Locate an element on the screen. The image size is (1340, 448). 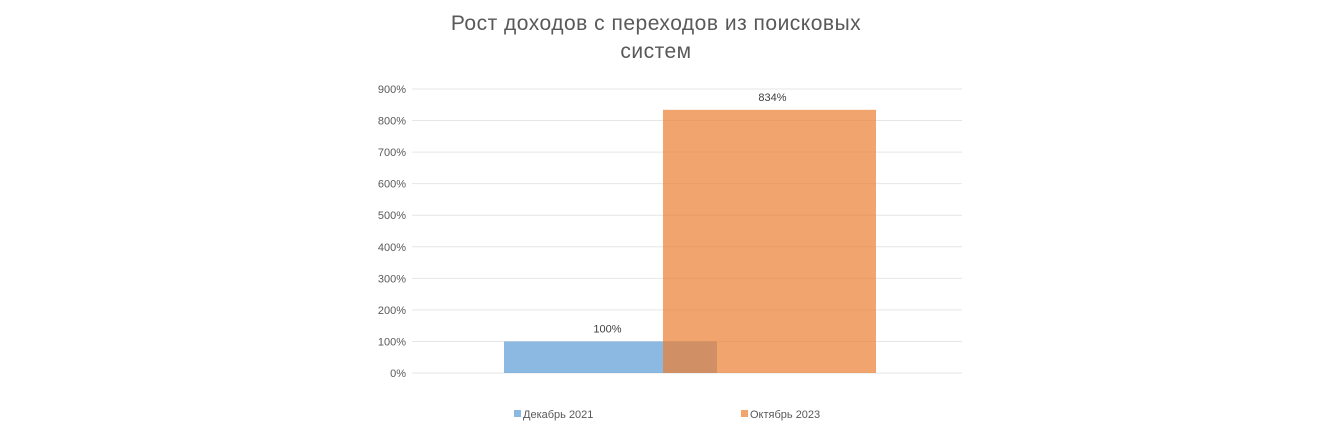
y-tick-label: 0% is located at coordinates (398, 374).